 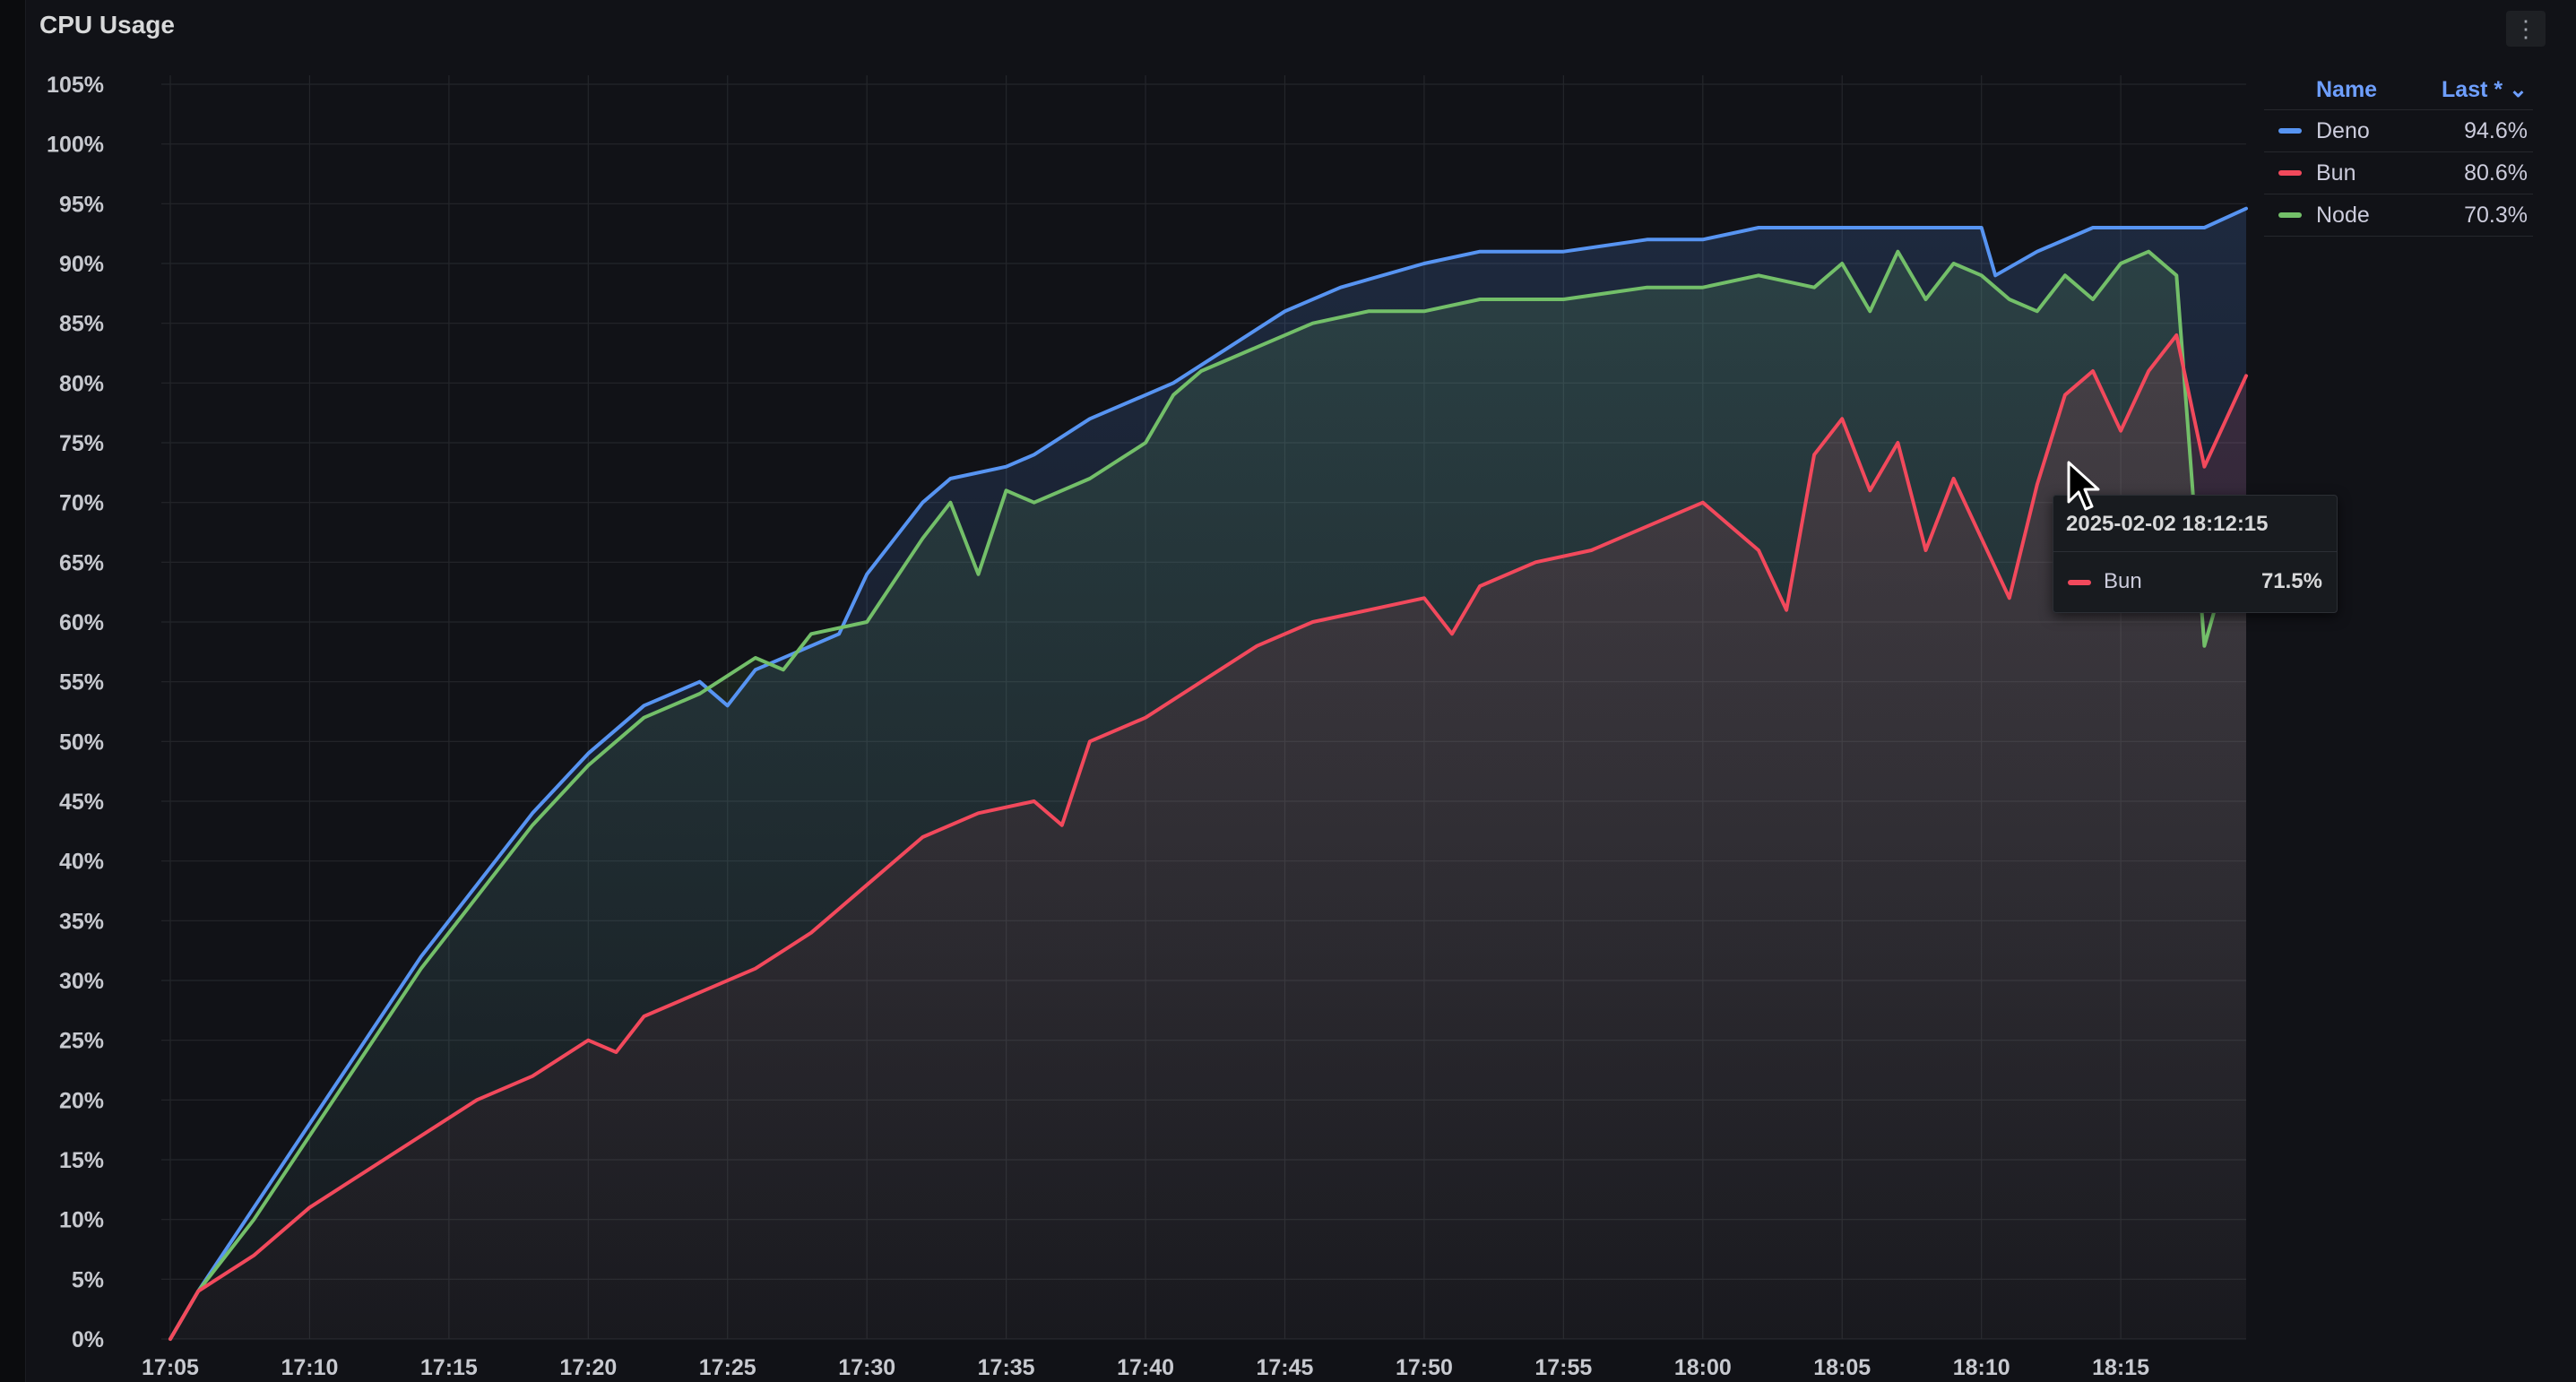 I want to click on y-tick-label: 90%, so click(x=81, y=264).